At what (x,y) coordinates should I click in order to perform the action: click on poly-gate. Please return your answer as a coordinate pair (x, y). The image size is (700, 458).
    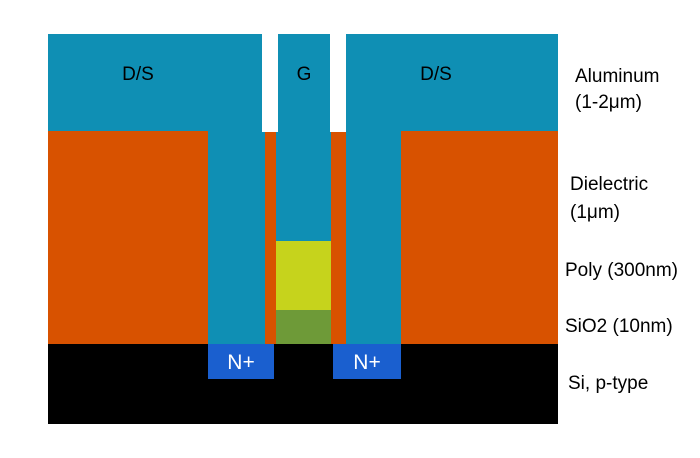
    Looking at the image, I should click on (303, 275).